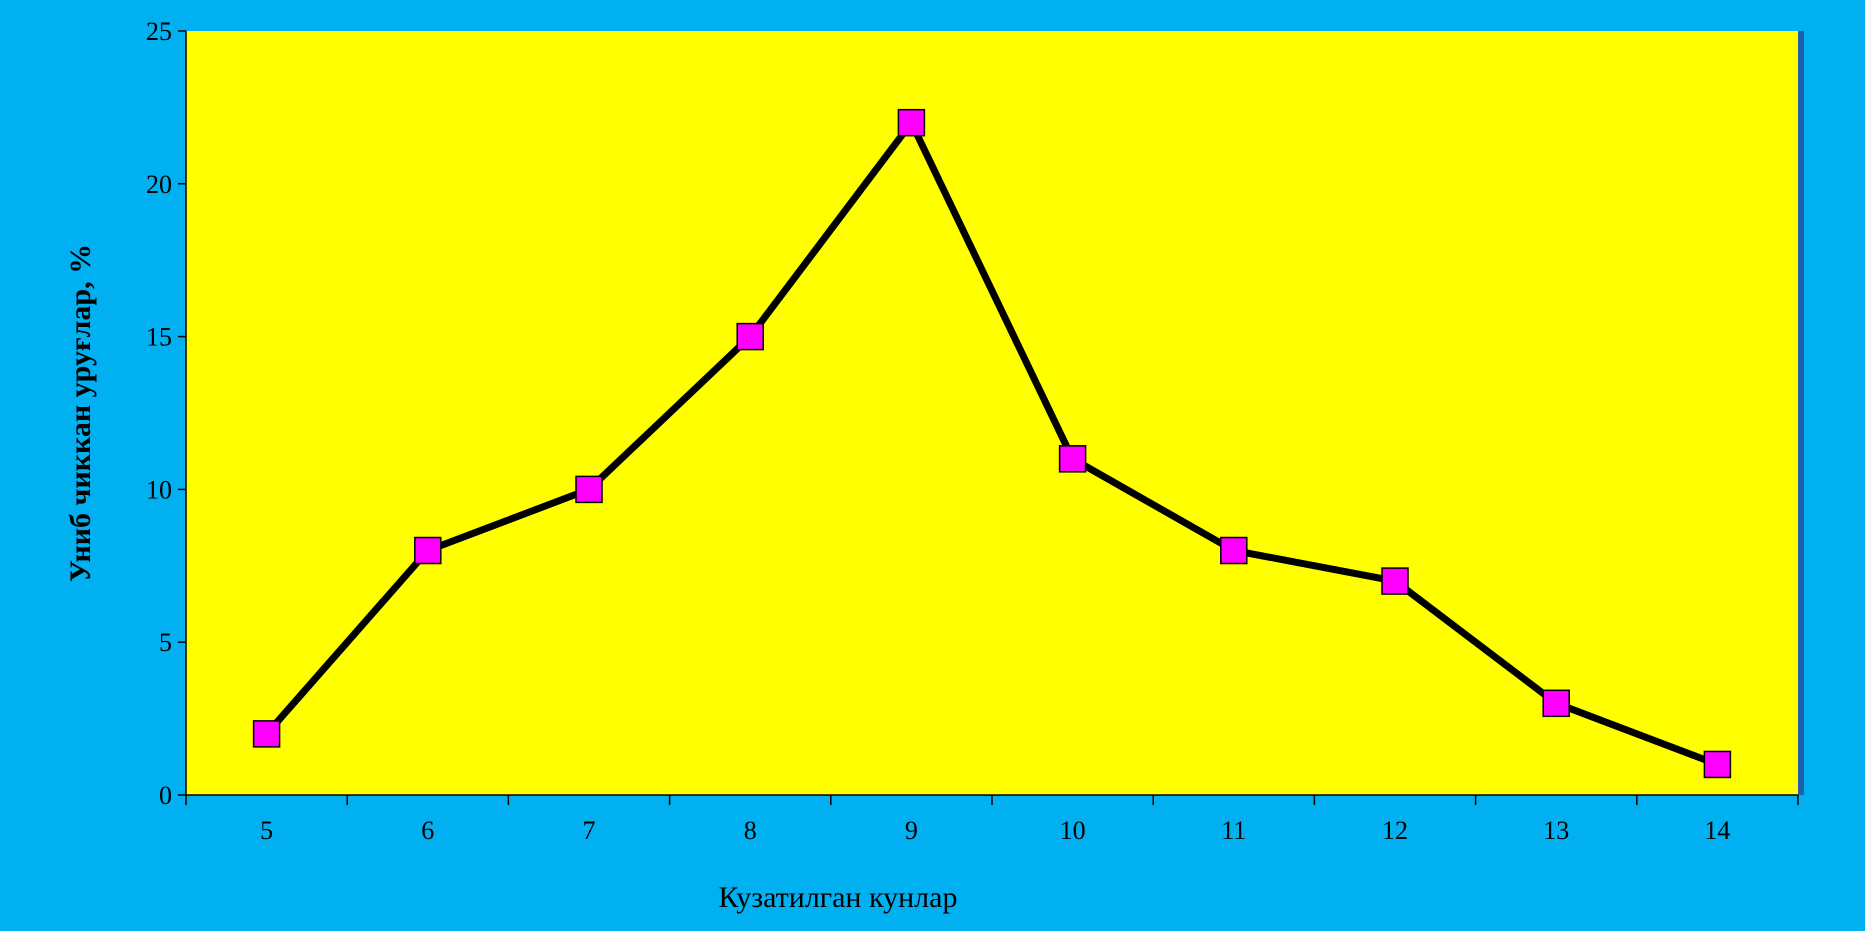 This screenshot has height=931, width=1865. Describe the element at coordinates (165, 795) in the screenshot. I see `y-tick-label: 0` at that location.